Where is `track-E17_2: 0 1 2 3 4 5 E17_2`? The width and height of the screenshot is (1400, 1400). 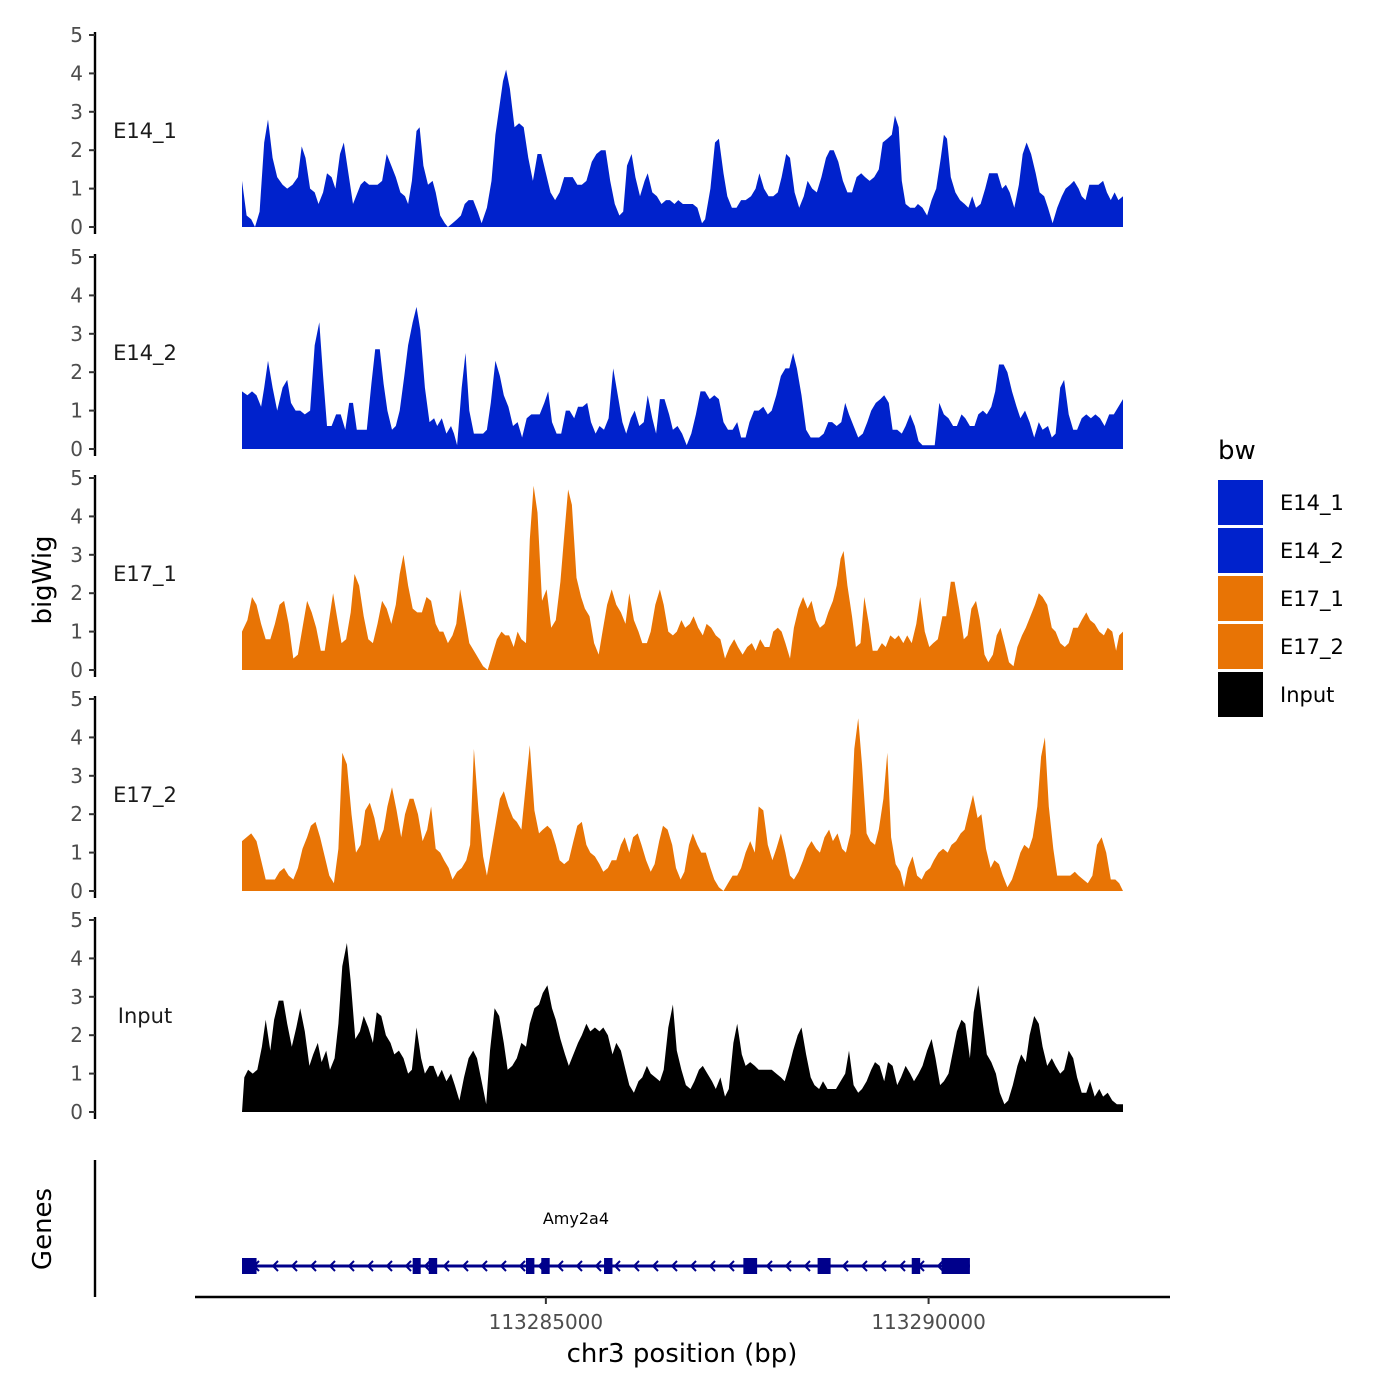
track-E17_2: 0 1 2 3 4 5 E17_2 is located at coordinates (596, 795).